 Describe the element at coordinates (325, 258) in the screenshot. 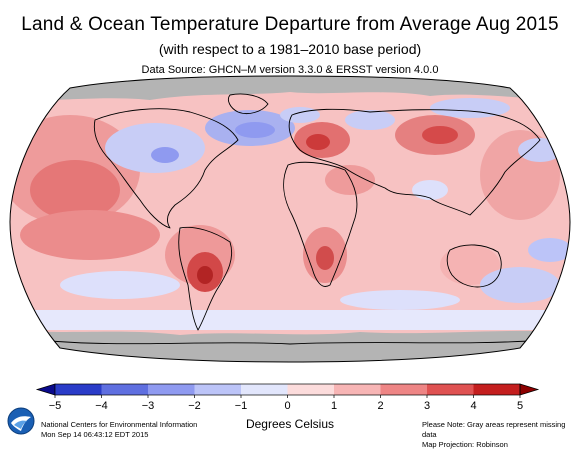

I see `region-southern-africa-hot` at that location.